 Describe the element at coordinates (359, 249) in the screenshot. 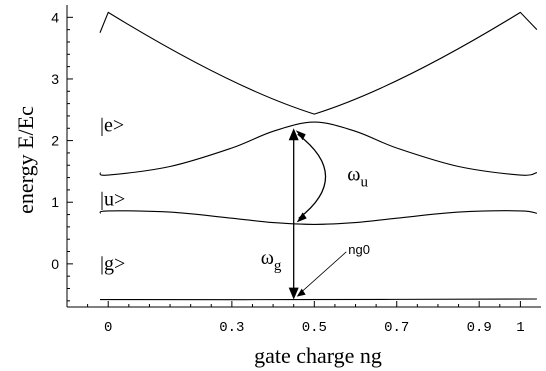

I see `annotation-label: ng0` at that location.